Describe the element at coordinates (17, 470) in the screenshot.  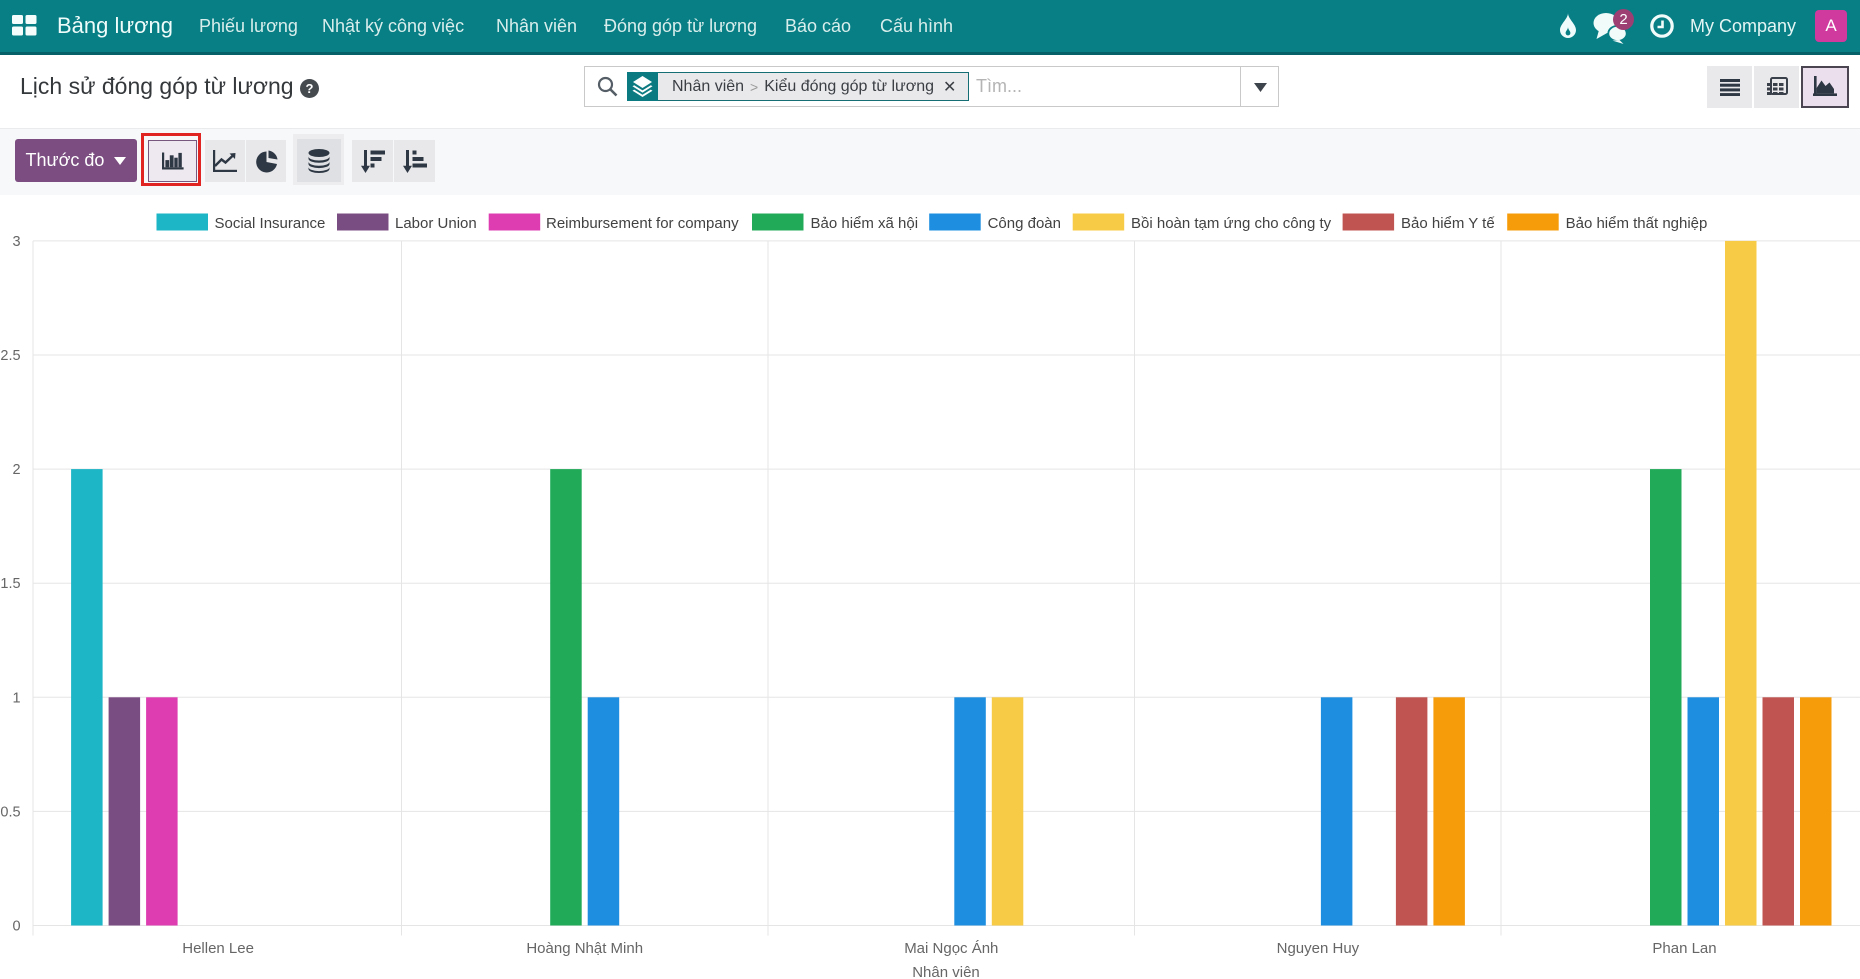
I see `svg-text: 2` at that location.